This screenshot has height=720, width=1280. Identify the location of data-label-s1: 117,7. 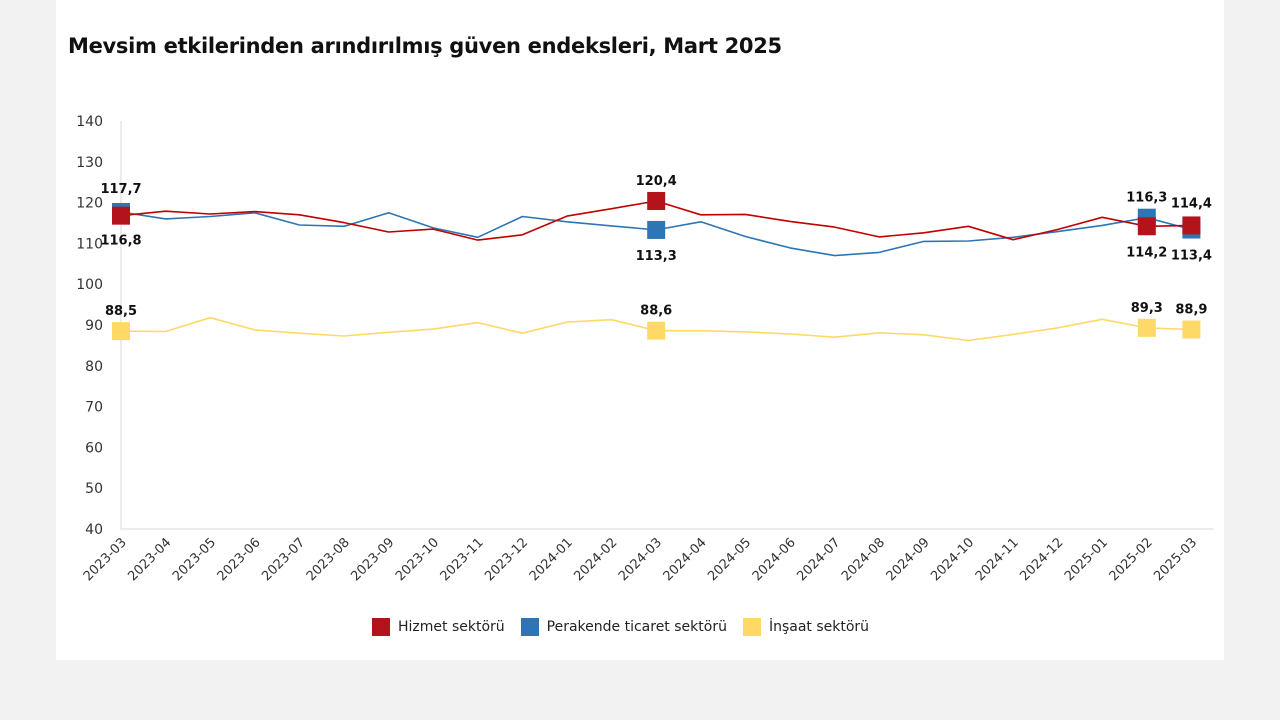
(120, 189).